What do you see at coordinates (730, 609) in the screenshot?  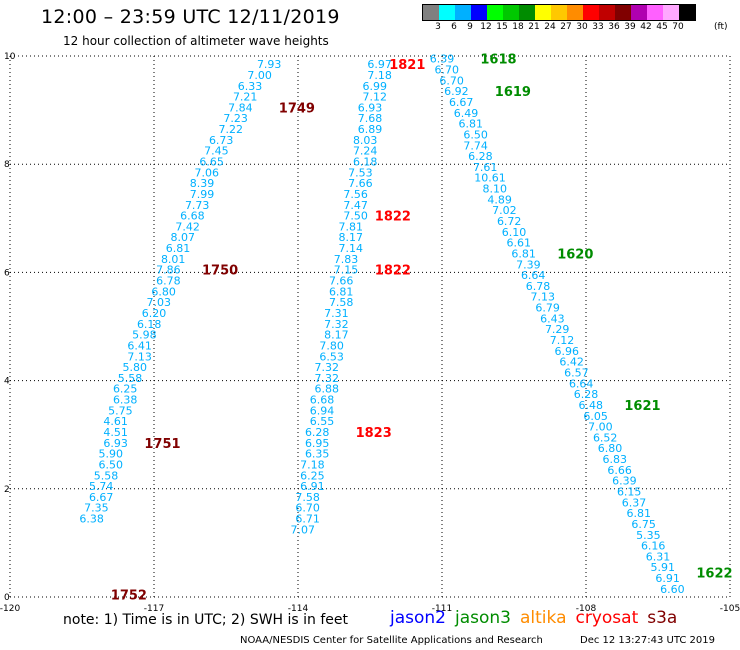 I see `x-tick-label: -105` at bounding box center [730, 609].